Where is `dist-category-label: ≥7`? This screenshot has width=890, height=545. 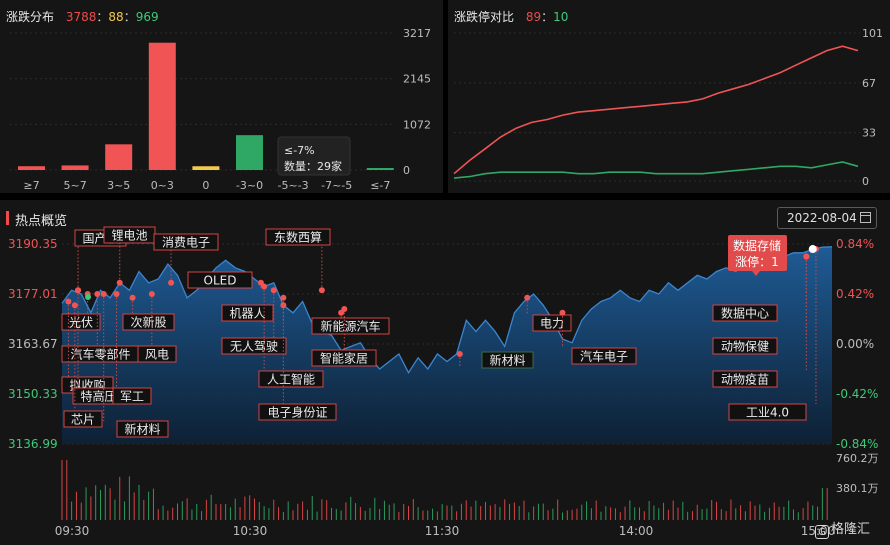
dist-category-label: ≥7 is located at coordinates (31, 185).